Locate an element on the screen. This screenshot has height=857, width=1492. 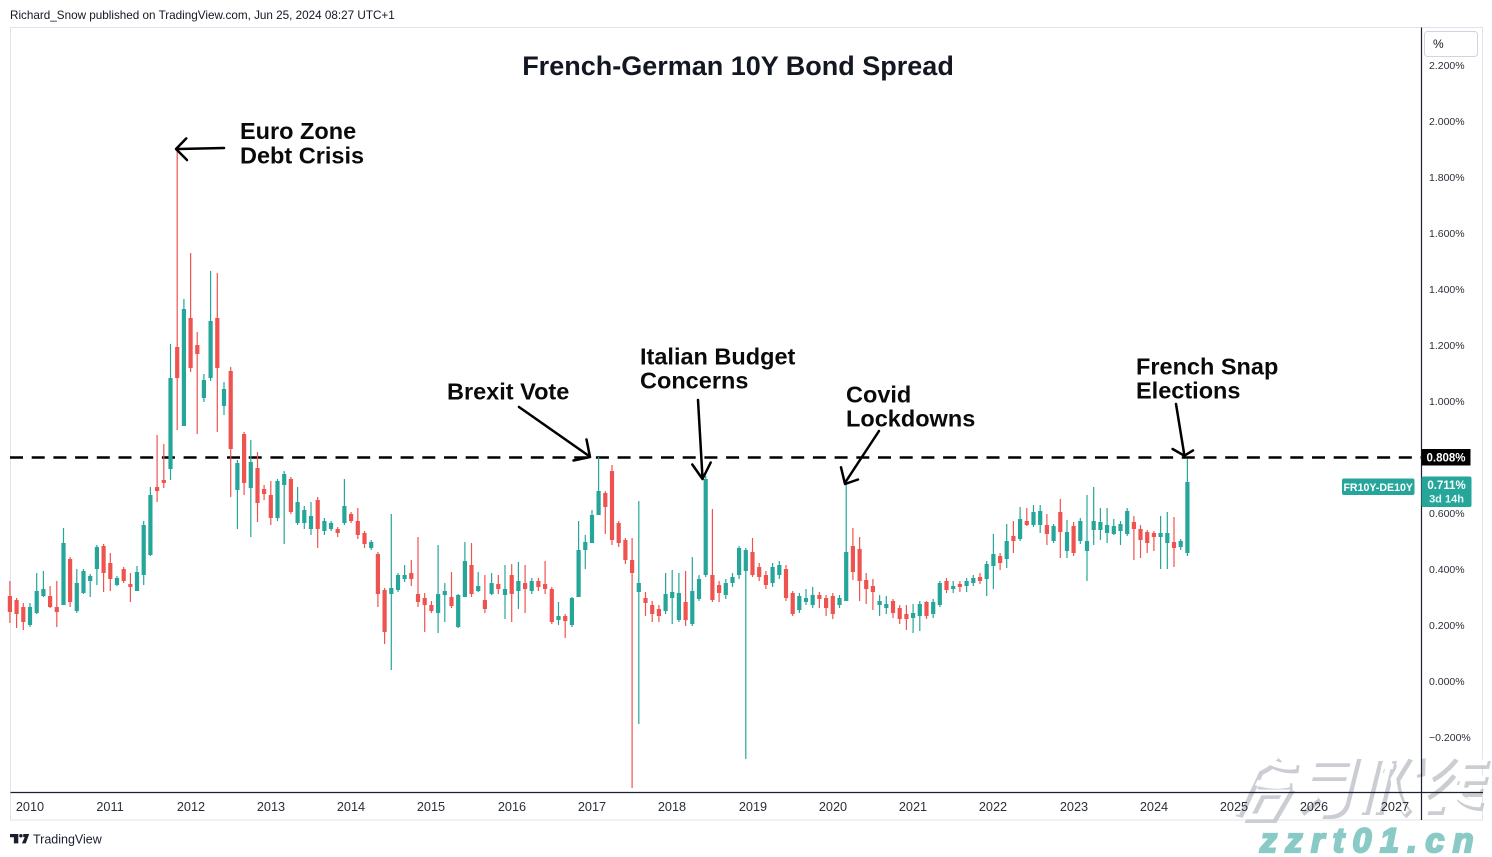
svg-text: Elections is located at coordinates (1188, 391).